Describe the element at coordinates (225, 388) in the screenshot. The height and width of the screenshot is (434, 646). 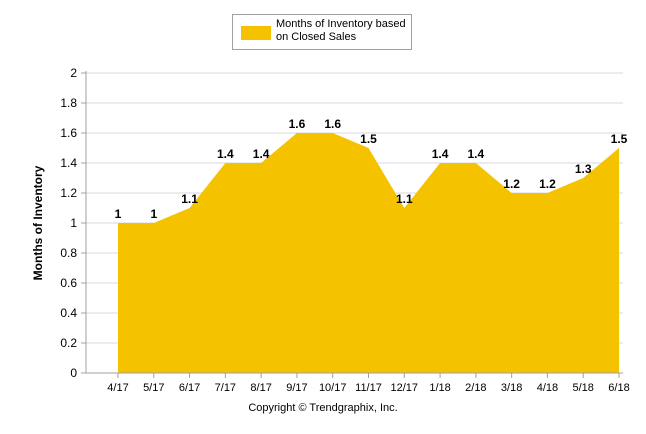
I see `x-tick-label: 7/17` at that location.